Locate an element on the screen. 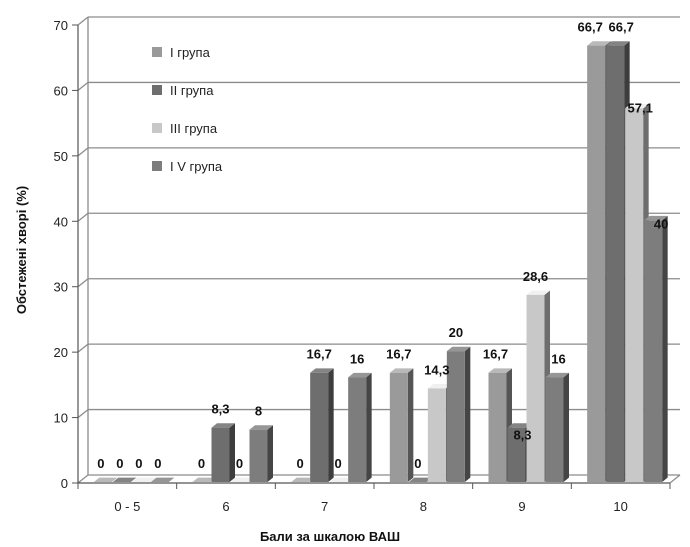  legend-label: I група is located at coordinates (190, 52).